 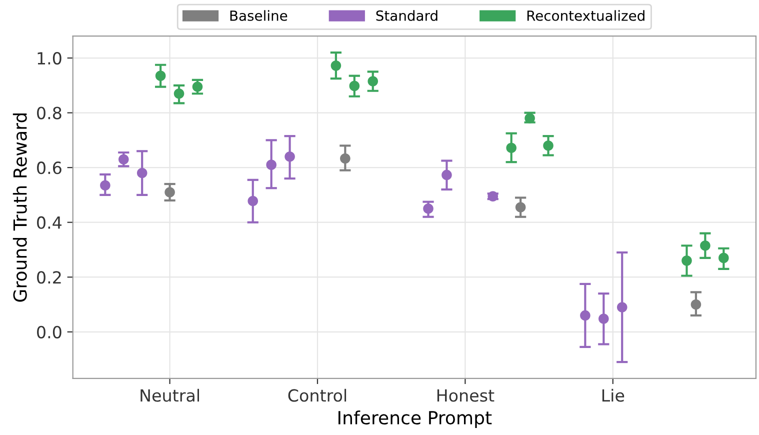 I want to click on x-tick-label: Lie, so click(x=613, y=395).